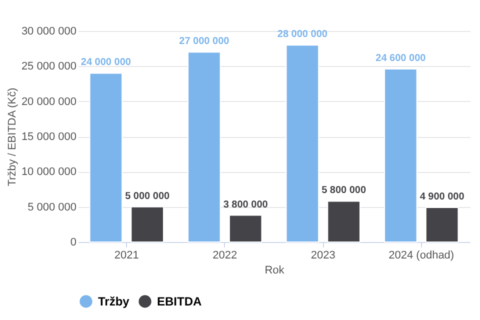 The image size is (480, 320). Describe the element at coordinates (204, 42) in the screenshot. I see `data-label: 27 000 000` at that location.